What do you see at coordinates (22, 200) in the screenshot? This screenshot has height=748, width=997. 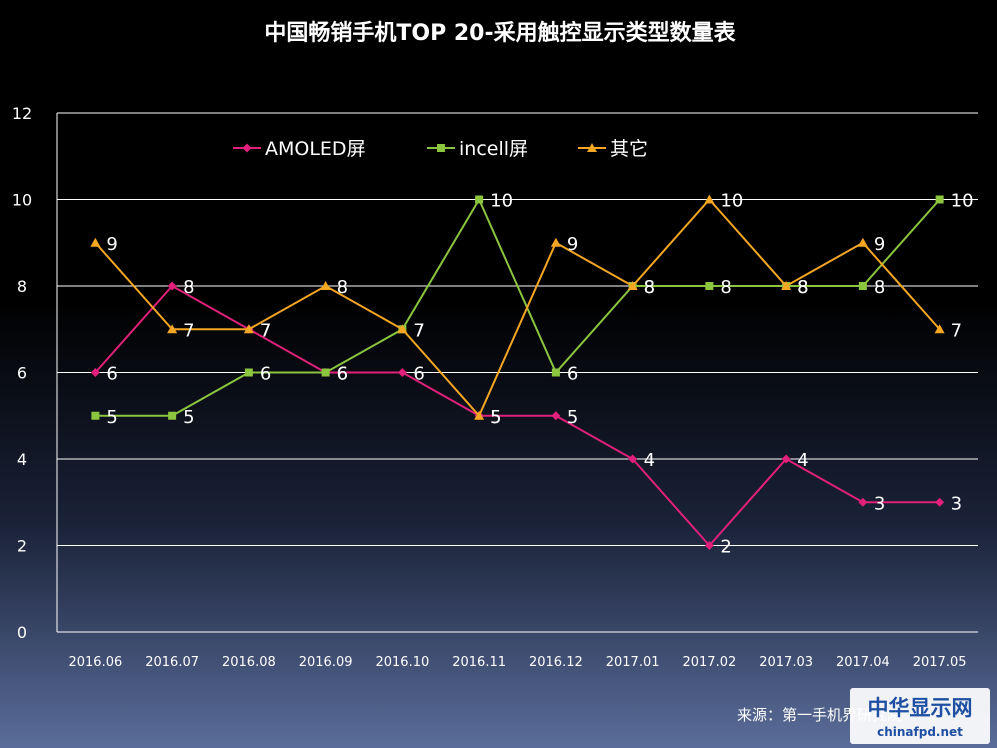 I see `y-tick-label: 10` at bounding box center [22, 200].